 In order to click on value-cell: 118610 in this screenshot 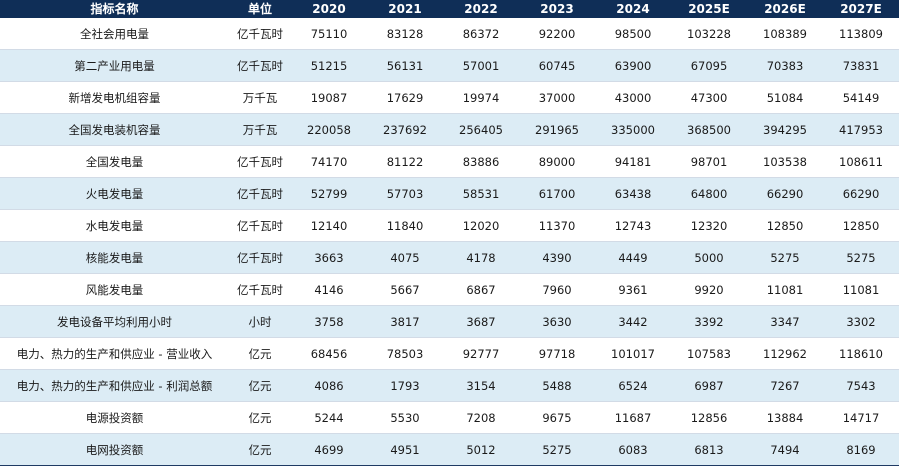, I will do `click(861, 353)`.